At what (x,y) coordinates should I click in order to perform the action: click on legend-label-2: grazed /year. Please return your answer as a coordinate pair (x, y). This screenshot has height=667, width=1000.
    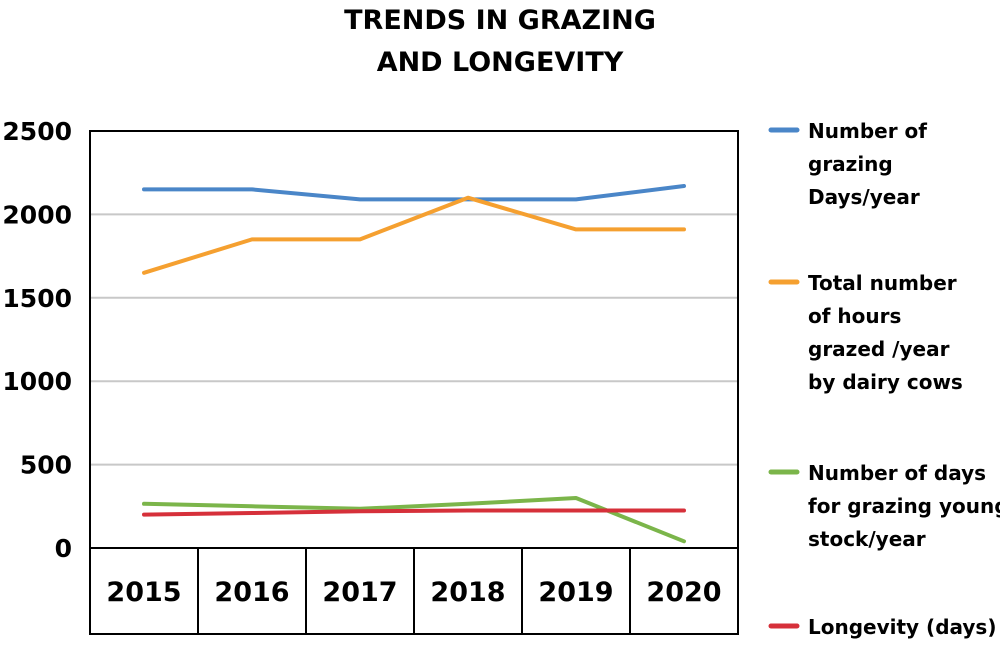
    Looking at the image, I should click on (879, 349).